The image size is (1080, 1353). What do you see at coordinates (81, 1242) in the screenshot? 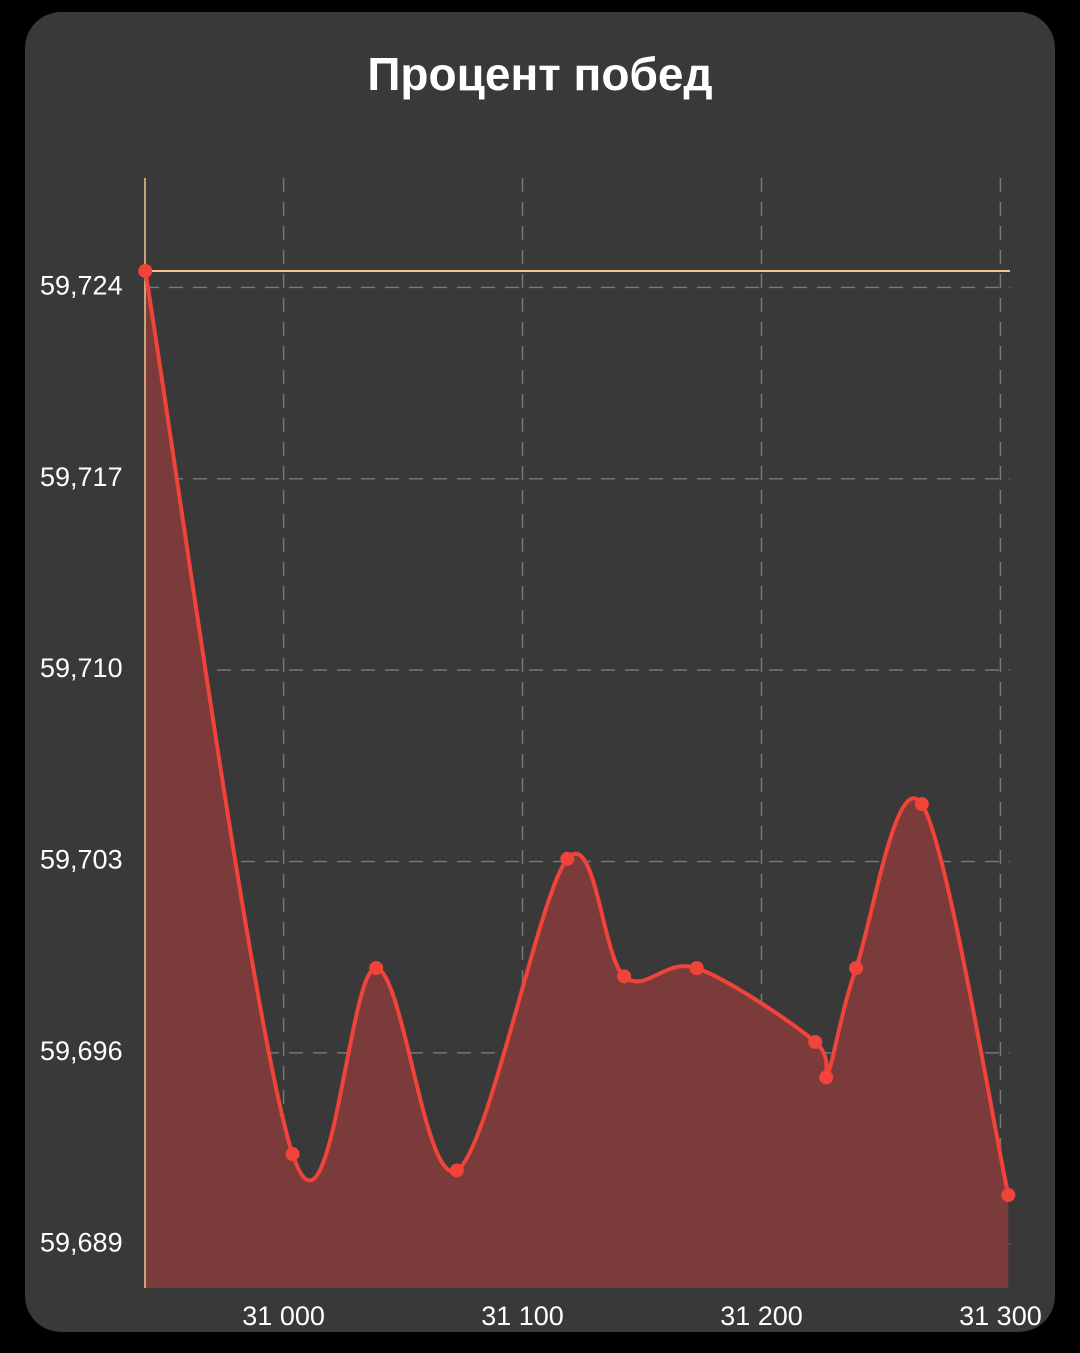
I see `y-tick-label: 59,689` at bounding box center [81, 1242].